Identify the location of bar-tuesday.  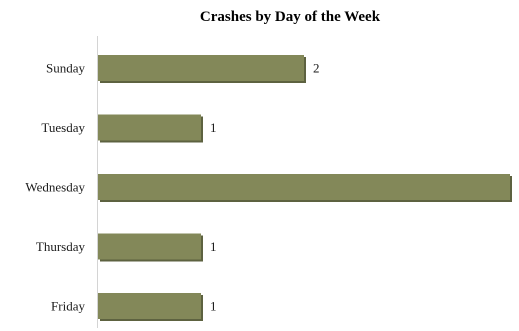
(149, 128).